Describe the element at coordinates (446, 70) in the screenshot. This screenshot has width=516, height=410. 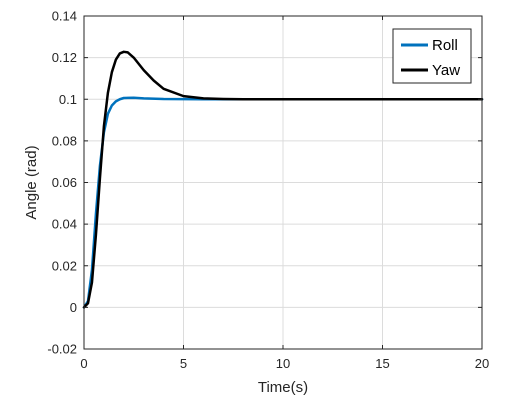
I see `legend-label-yaw: Yaw` at that location.